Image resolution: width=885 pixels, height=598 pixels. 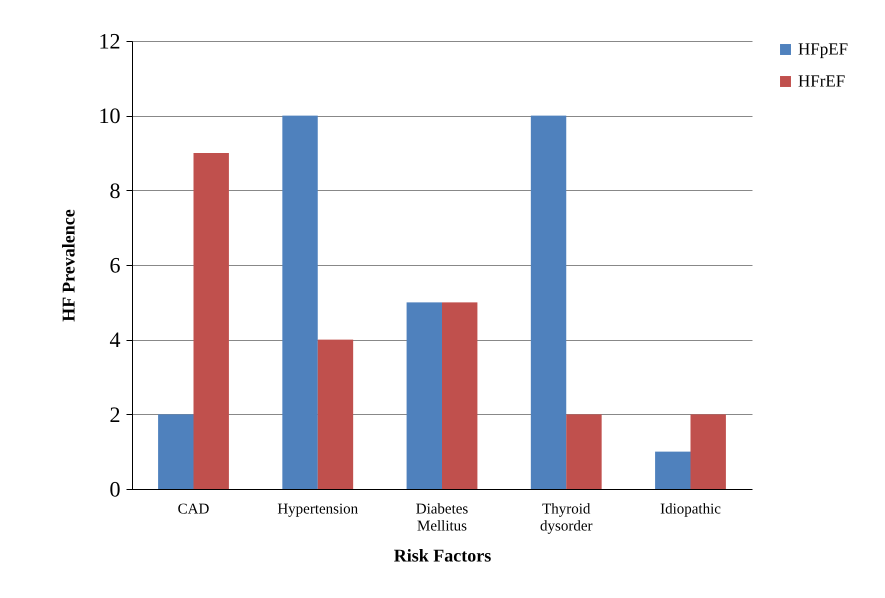 I want to click on x-tick-label: Idiopathic, so click(x=691, y=510).